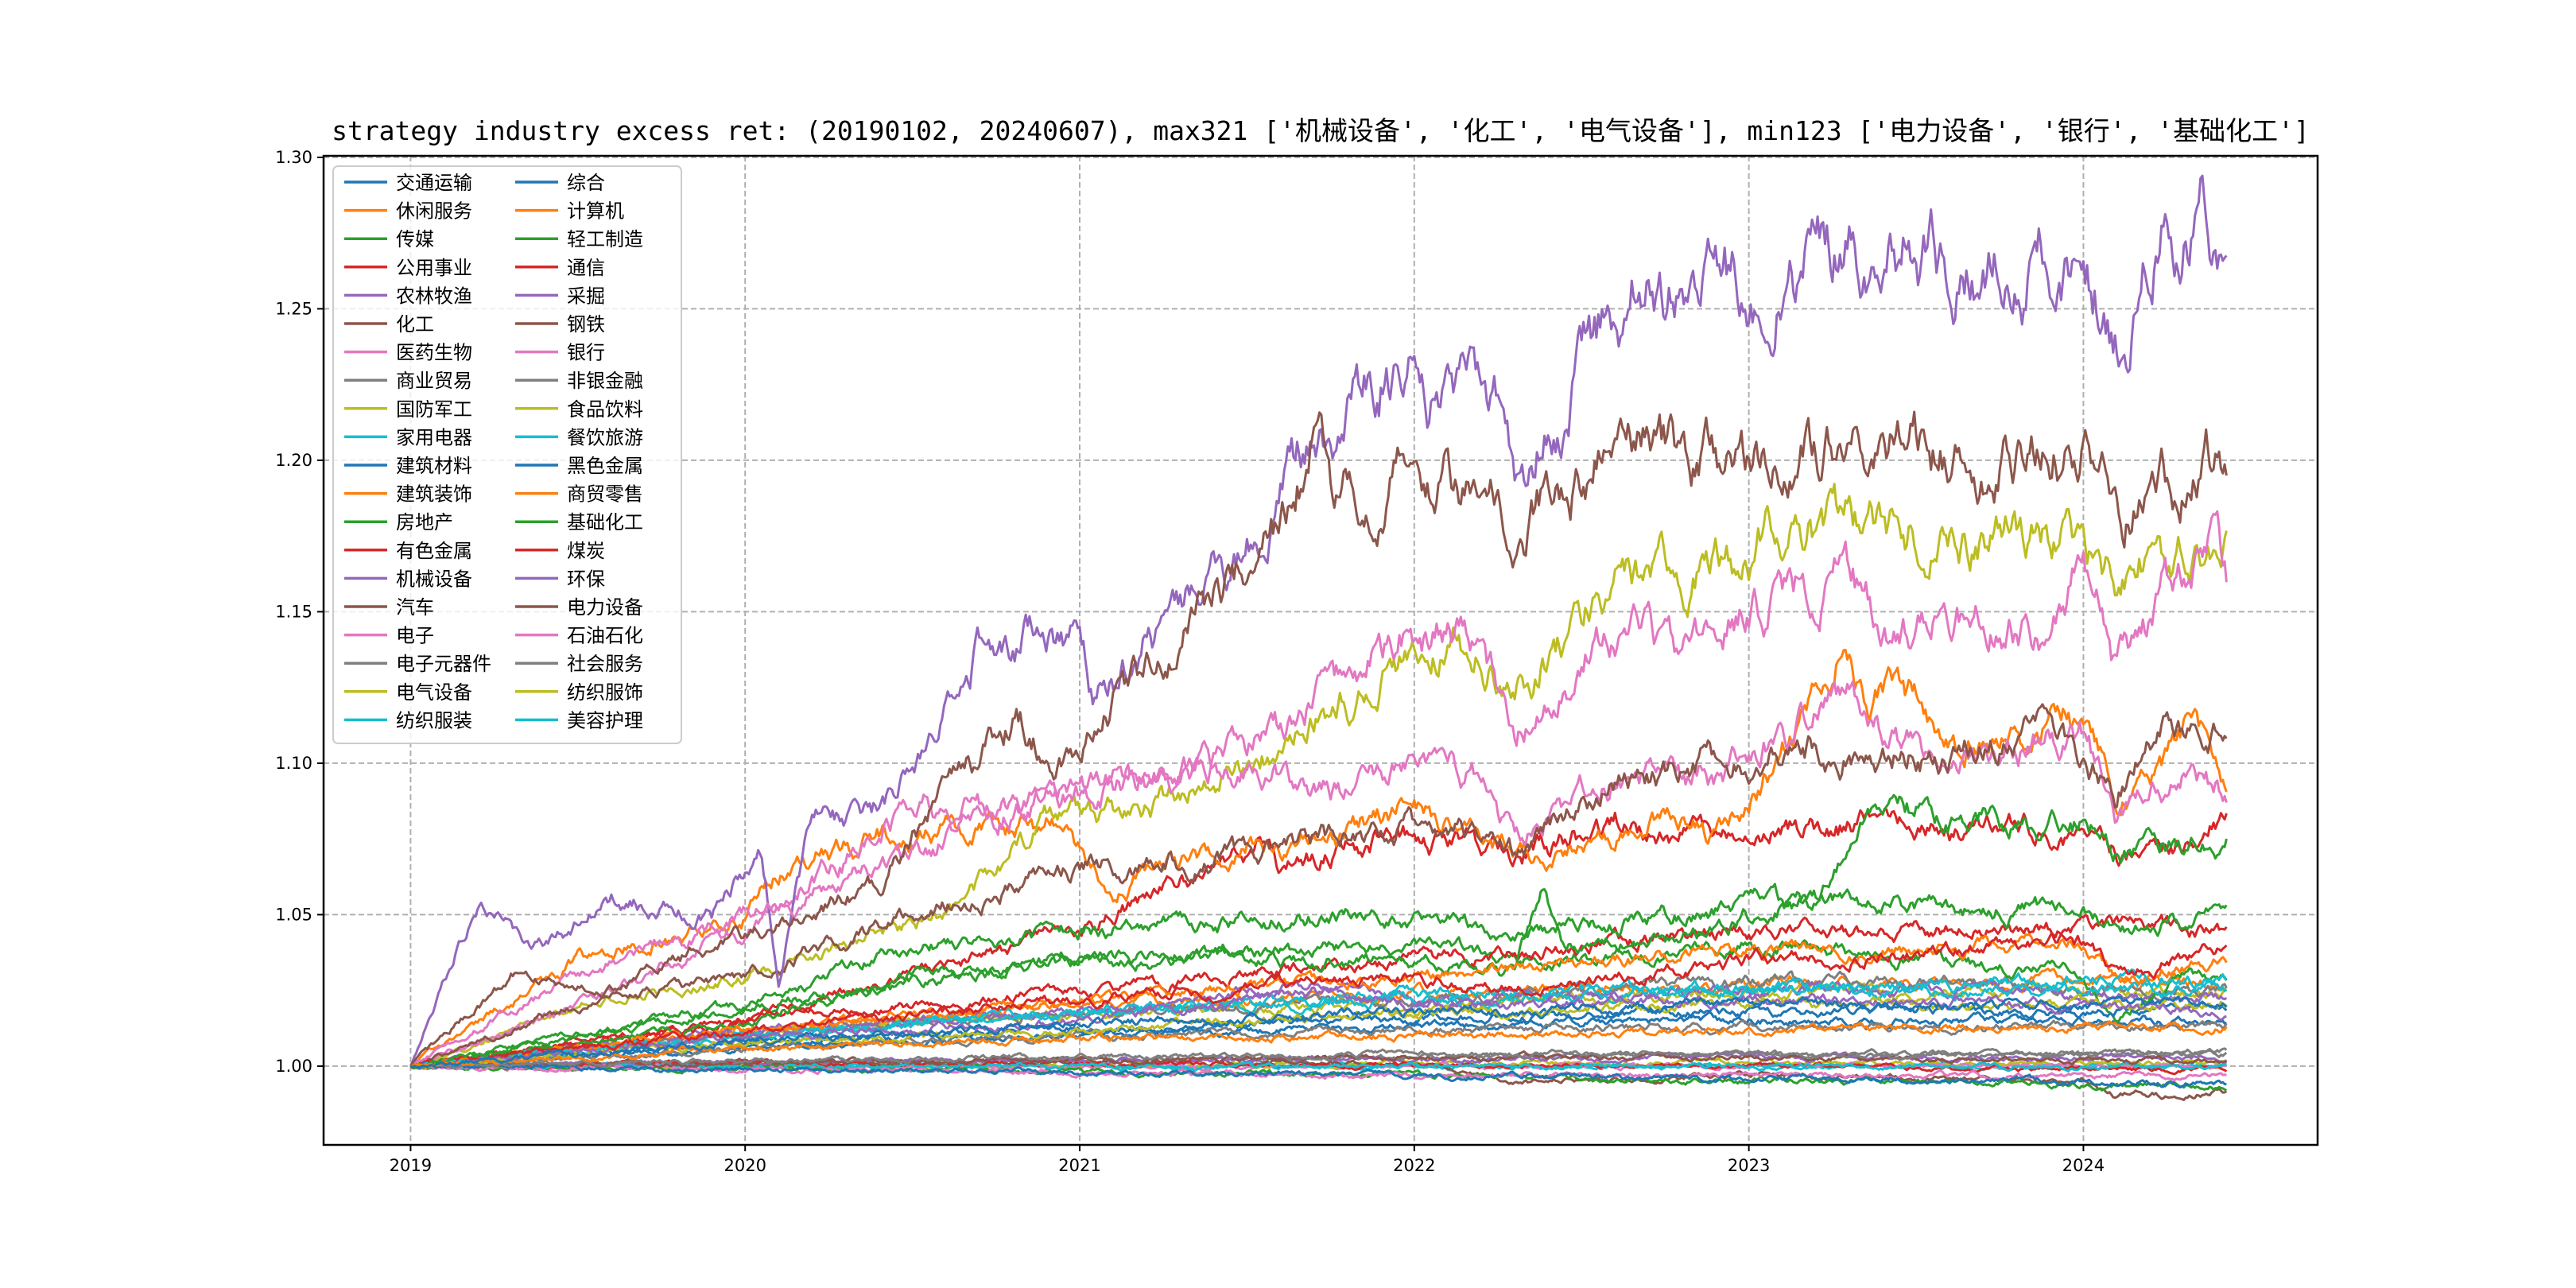 The width and height of the screenshot is (2576, 1288). What do you see at coordinates (293, 611) in the screenshot?
I see `y-tick-label: 1.15` at bounding box center [293, 611].